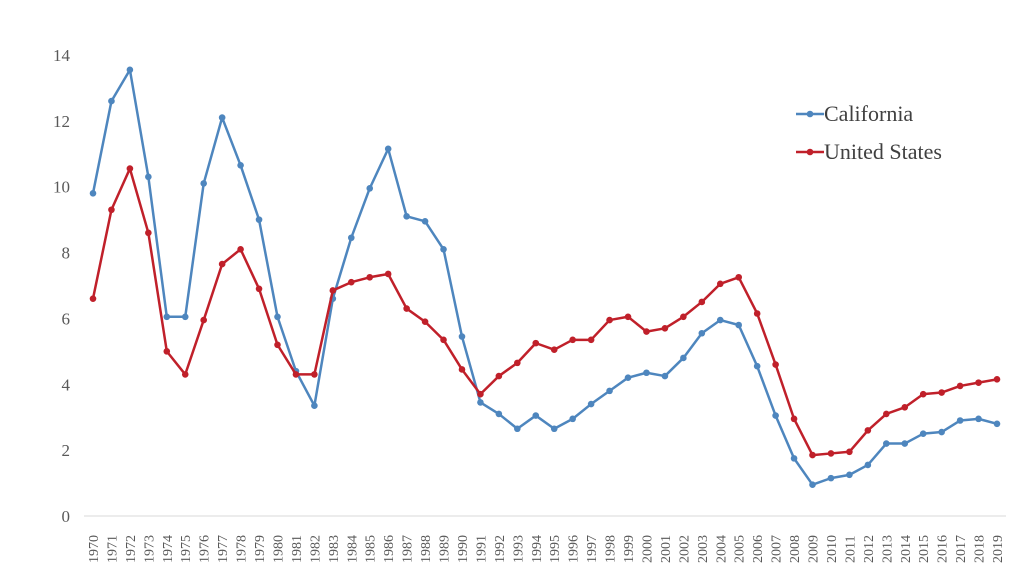  Describe the element at coordinates (961, 549) in the screenshot. I see `x-tick-label: 2017` at that location.